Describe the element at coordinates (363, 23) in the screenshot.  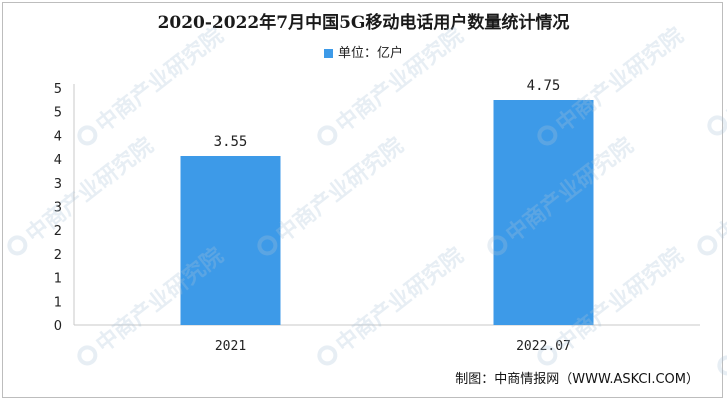
I see `chart-title: 2020-2022年7月中国5G移动电话用户数量统计情况` at that location.